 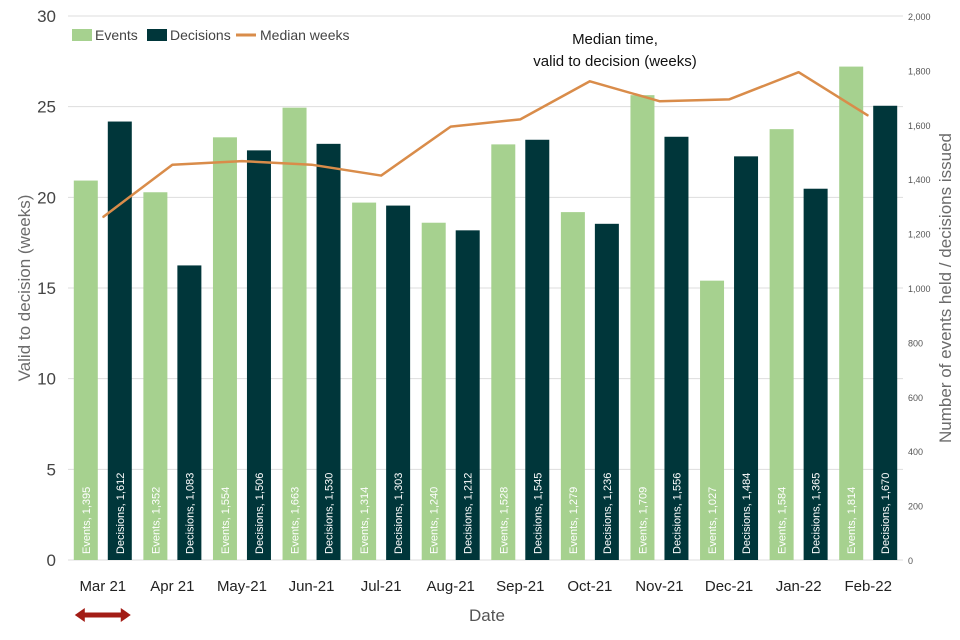 What do you see at coordinates (614, 50) in the screenshot?
I see `line-annotation: Median time, valid to decision (weeks)` at bounding box center [614, 50].